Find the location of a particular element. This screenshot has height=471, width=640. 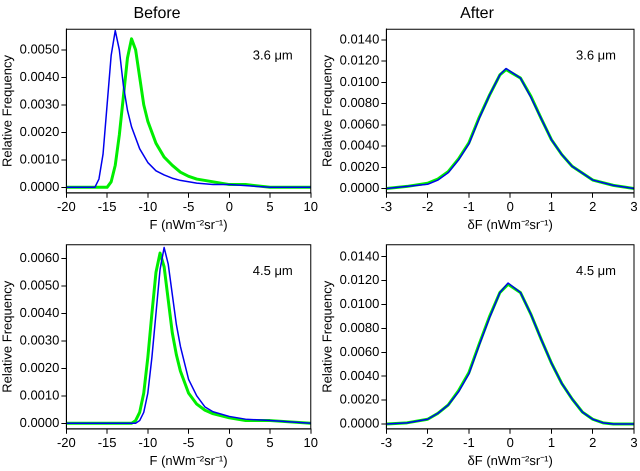

chart-title: After is located at coordinates (477, 13).